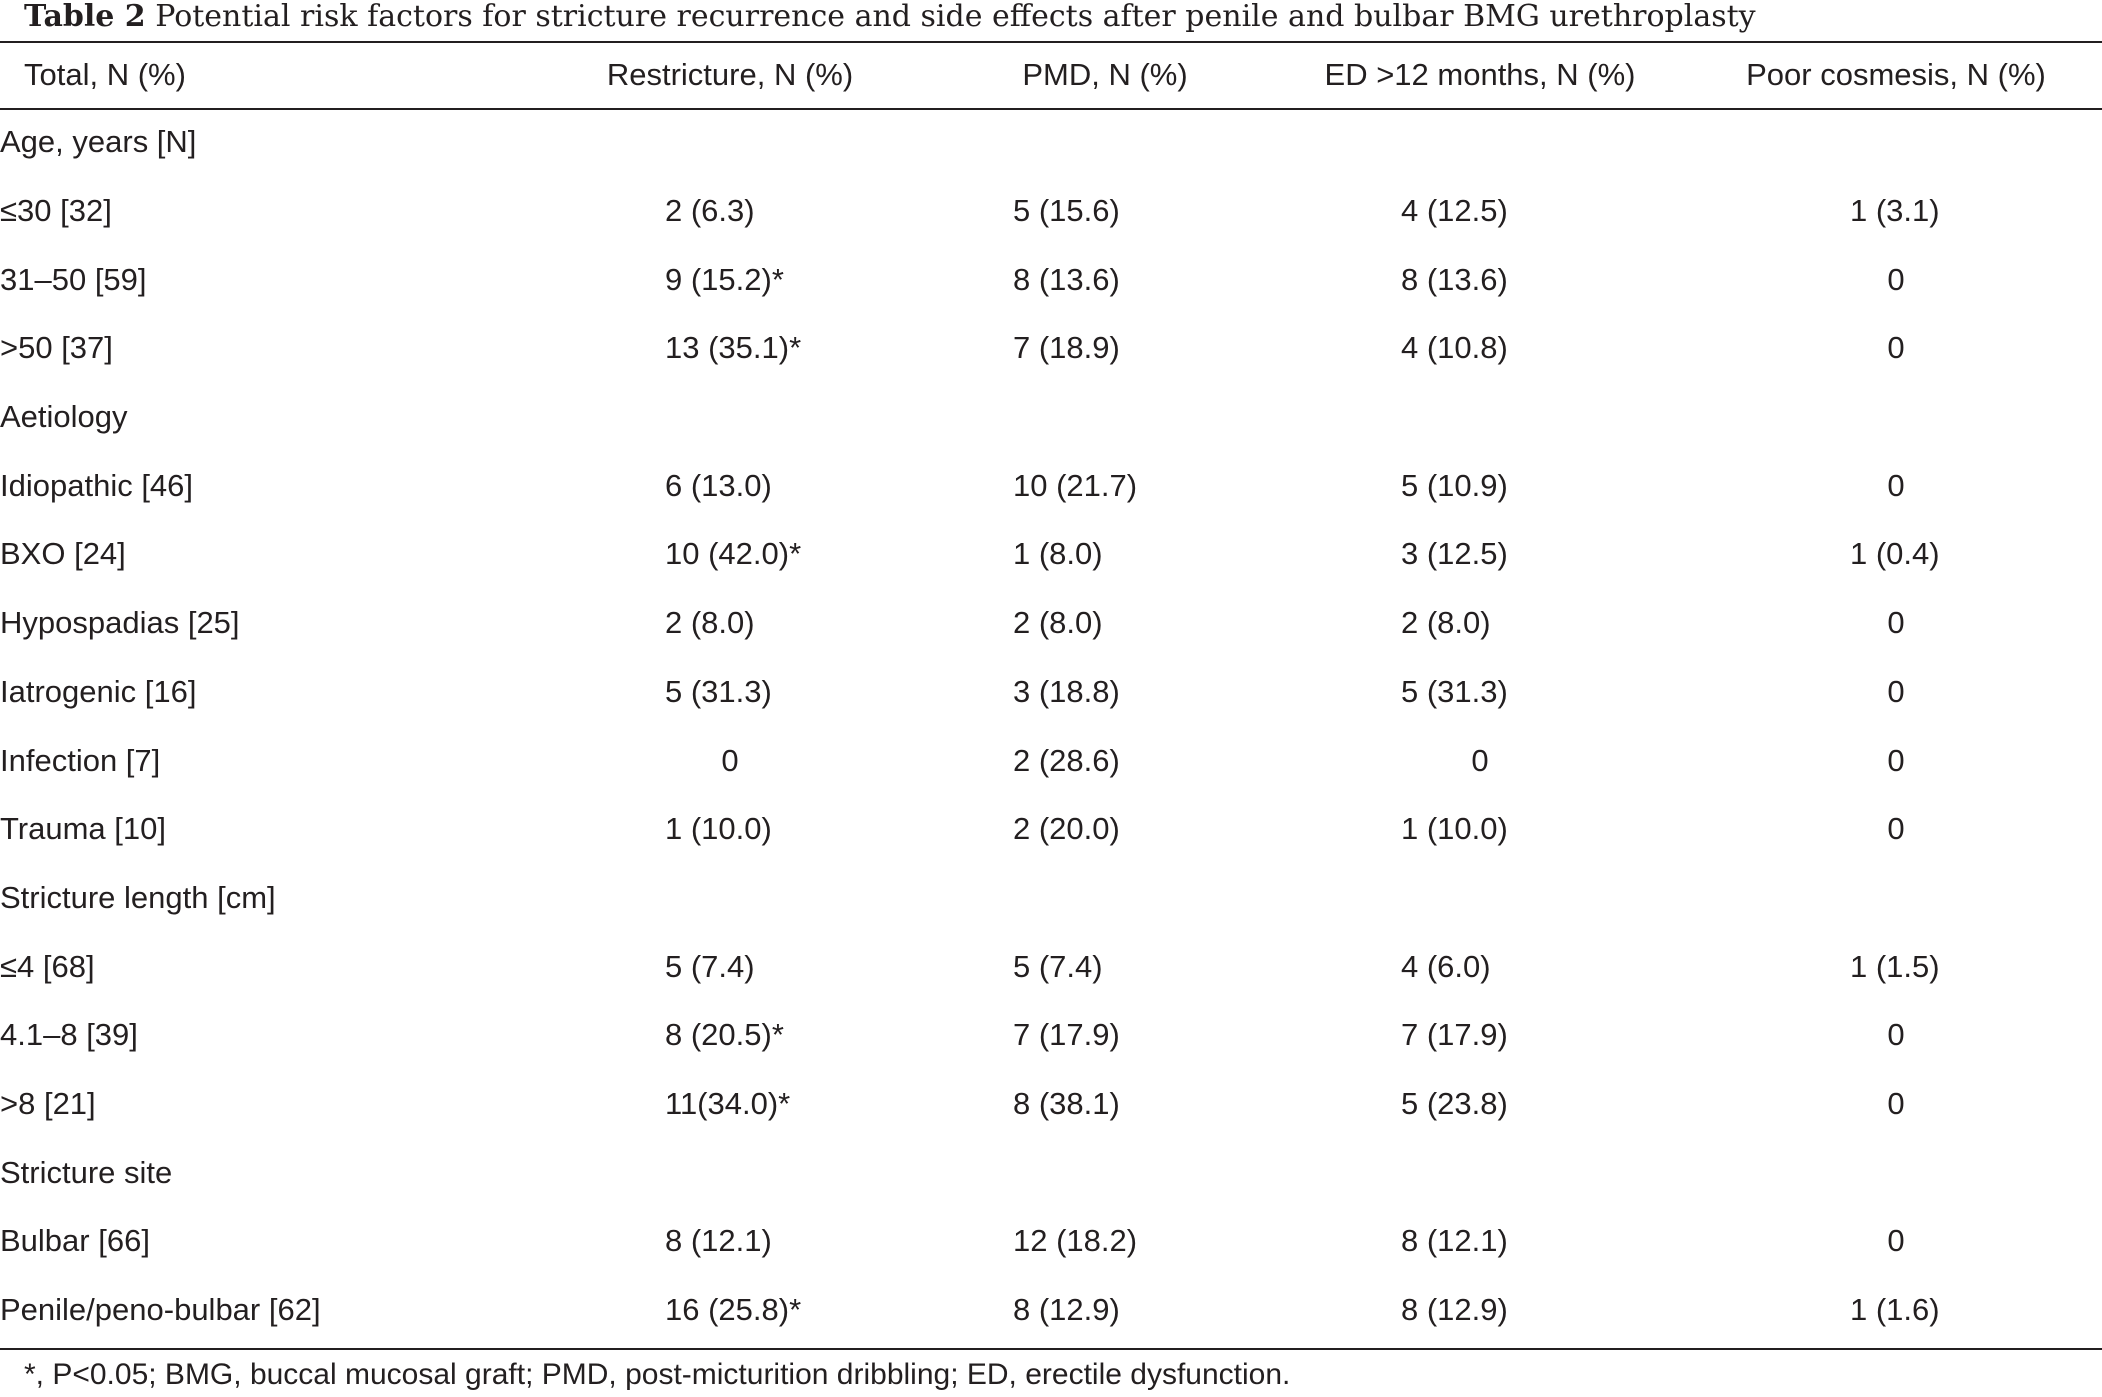  I want to click on table-row: ≤30 [32] 2 (6.3) 5 (15.6) 4 (12.5) 1 (3.1), so click(1051, 211).